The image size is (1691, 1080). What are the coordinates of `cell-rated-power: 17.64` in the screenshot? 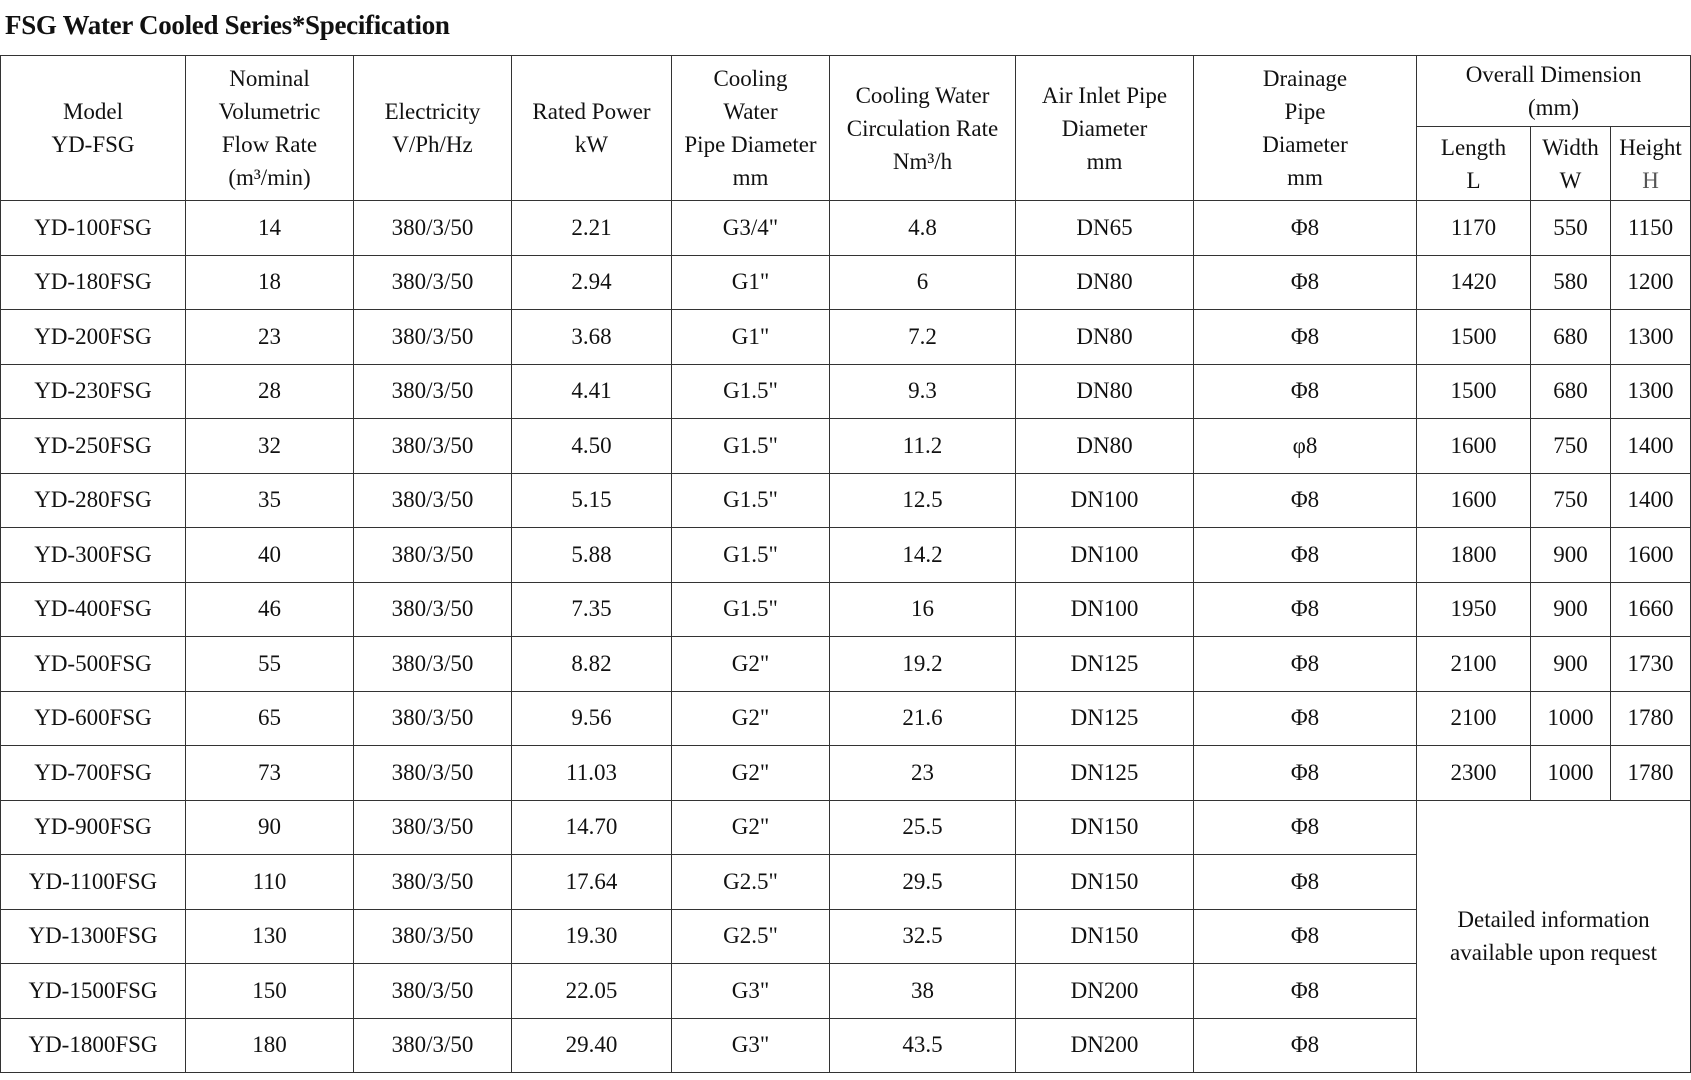 It's located at (591, 882).